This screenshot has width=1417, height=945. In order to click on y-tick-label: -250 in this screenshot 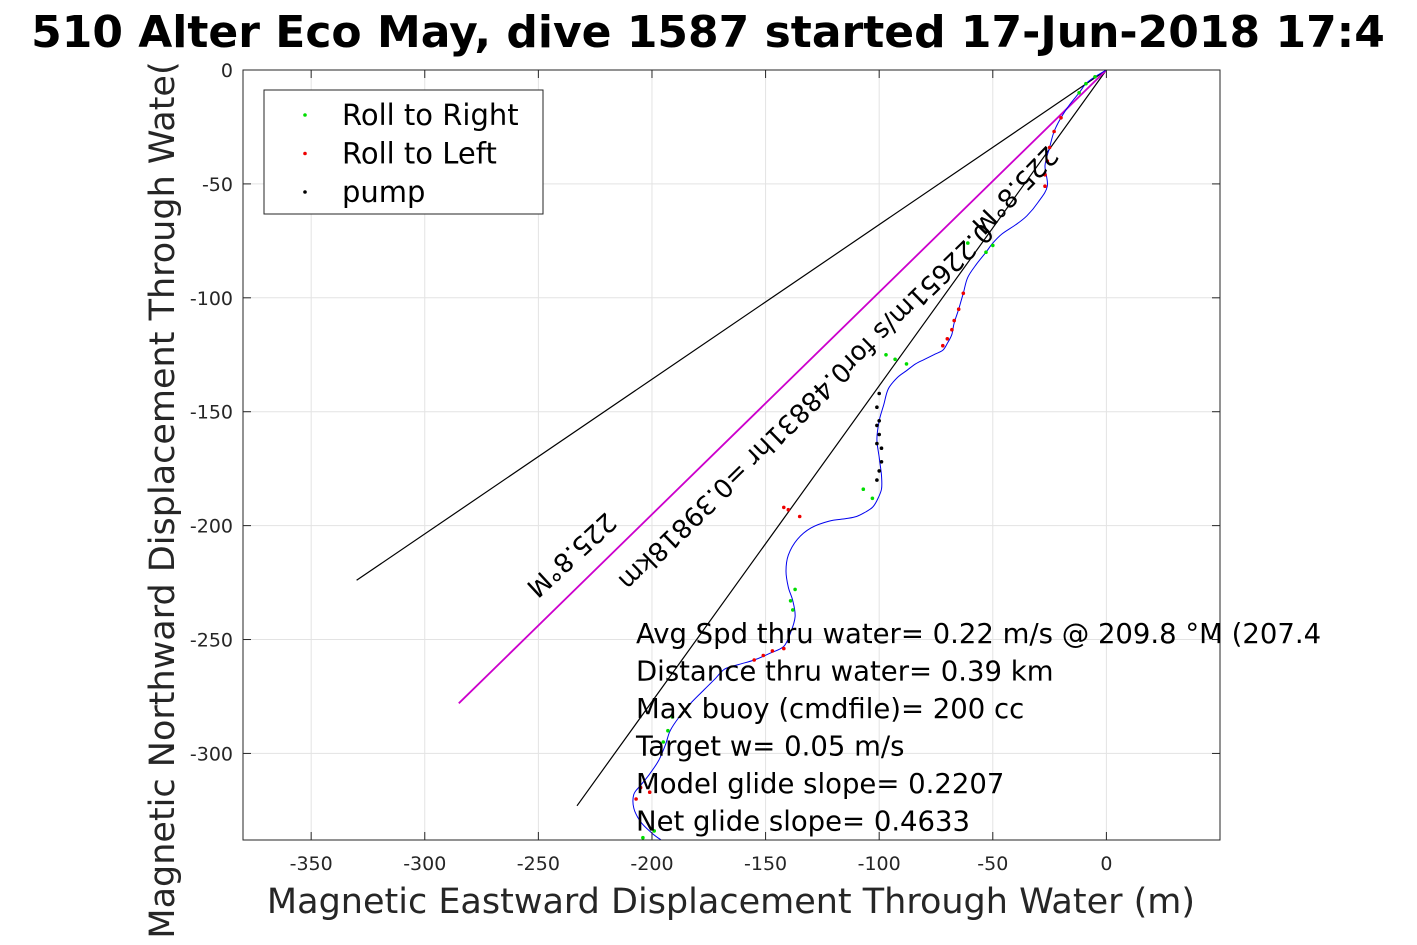, I will do `click(211, 641)`.